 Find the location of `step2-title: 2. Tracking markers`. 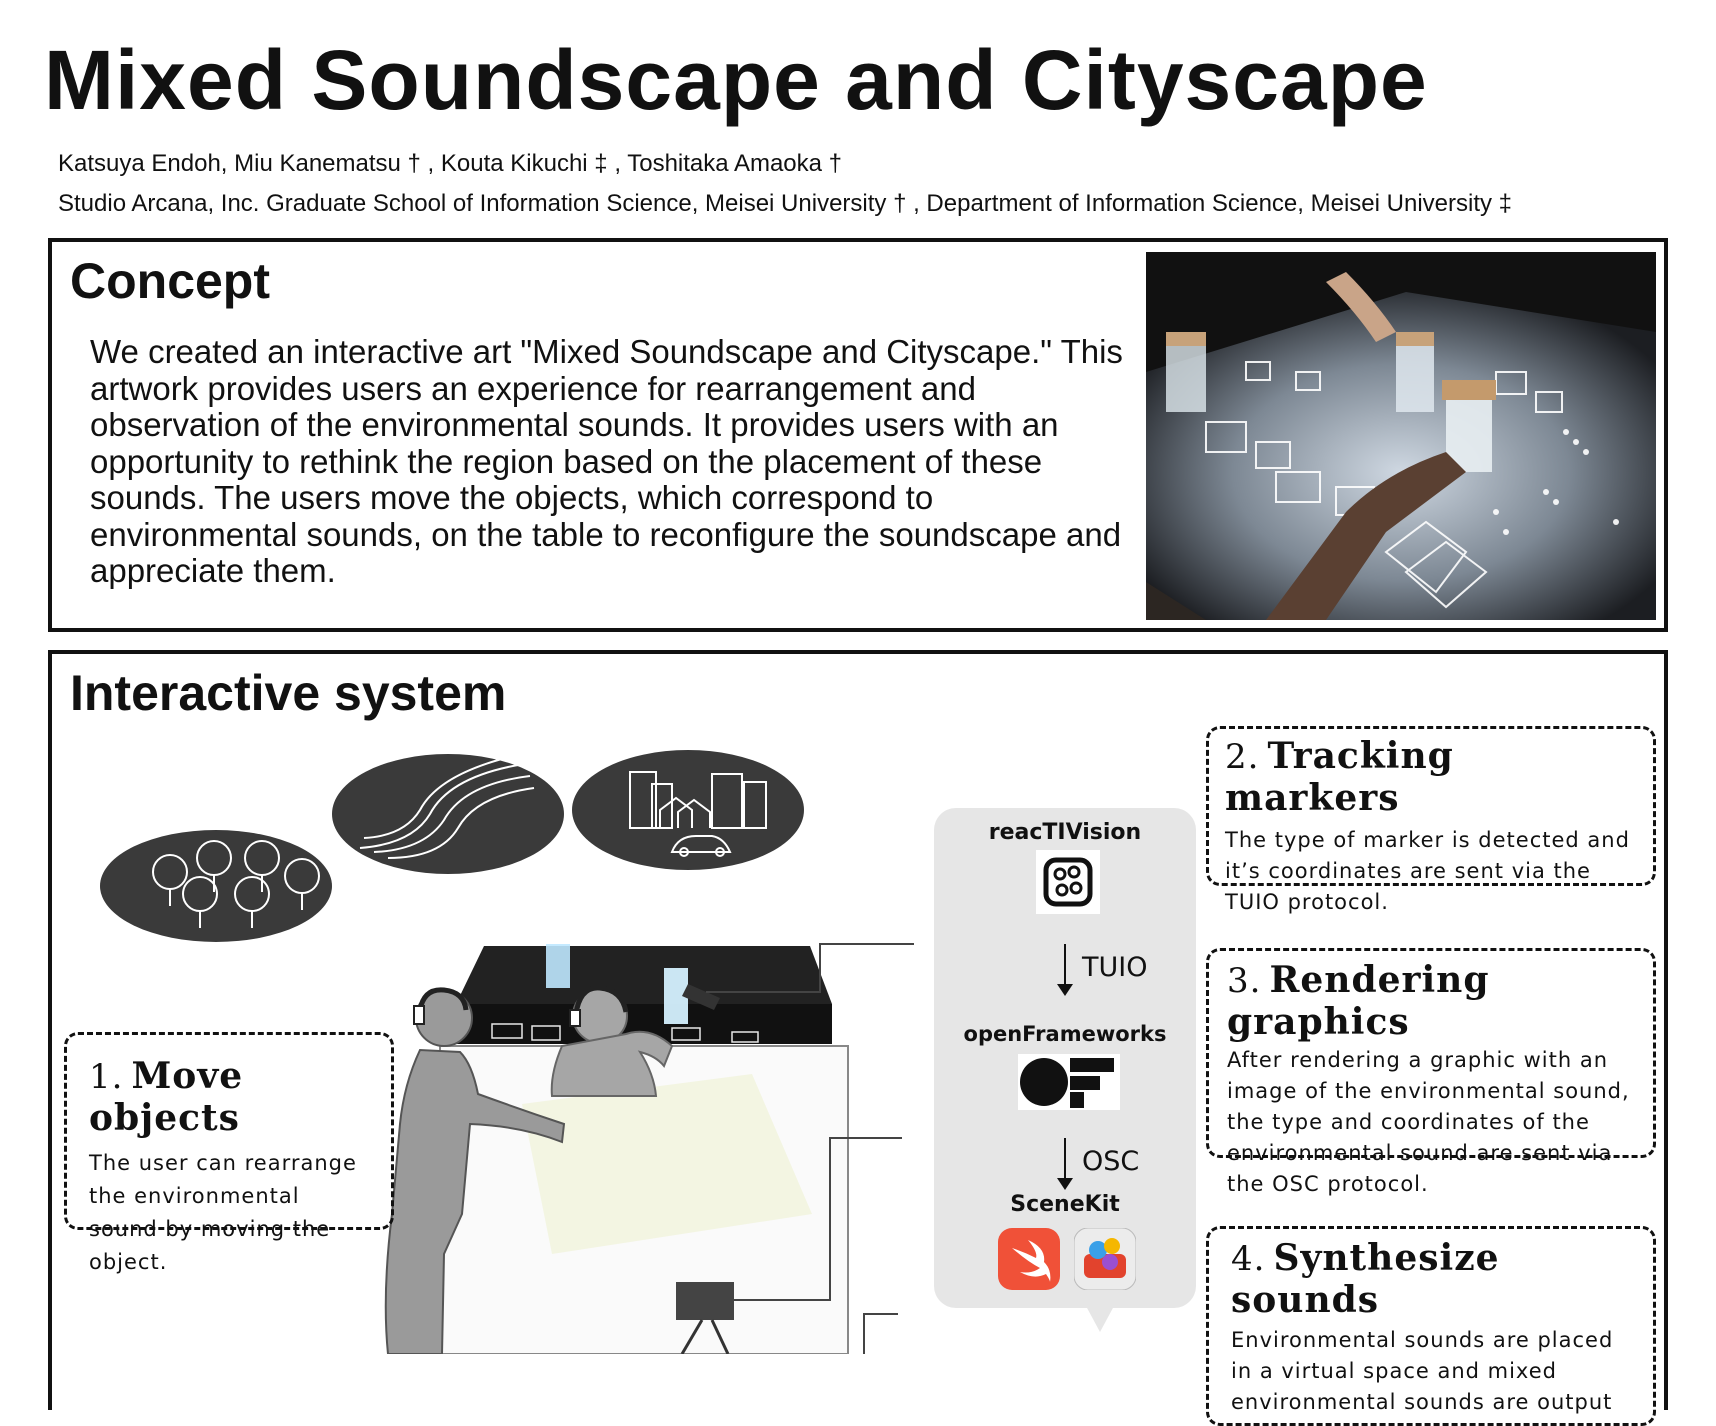

step2-title: 2. Tracking markers is located at coordinates (1339, 777).